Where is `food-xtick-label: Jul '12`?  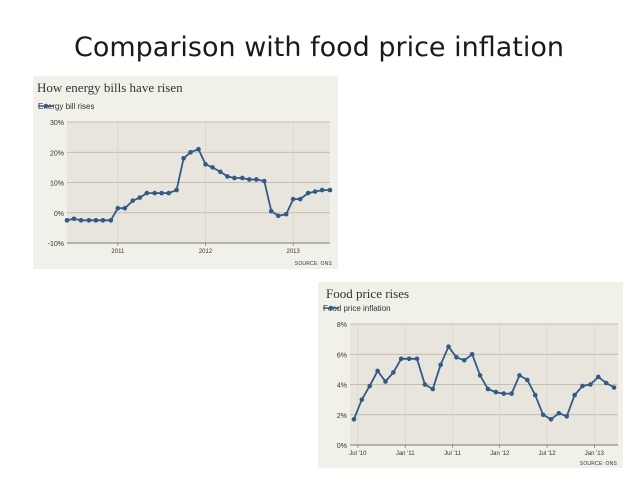 food-xtick-label: Jul '12 is located at coordinates (547, 454).